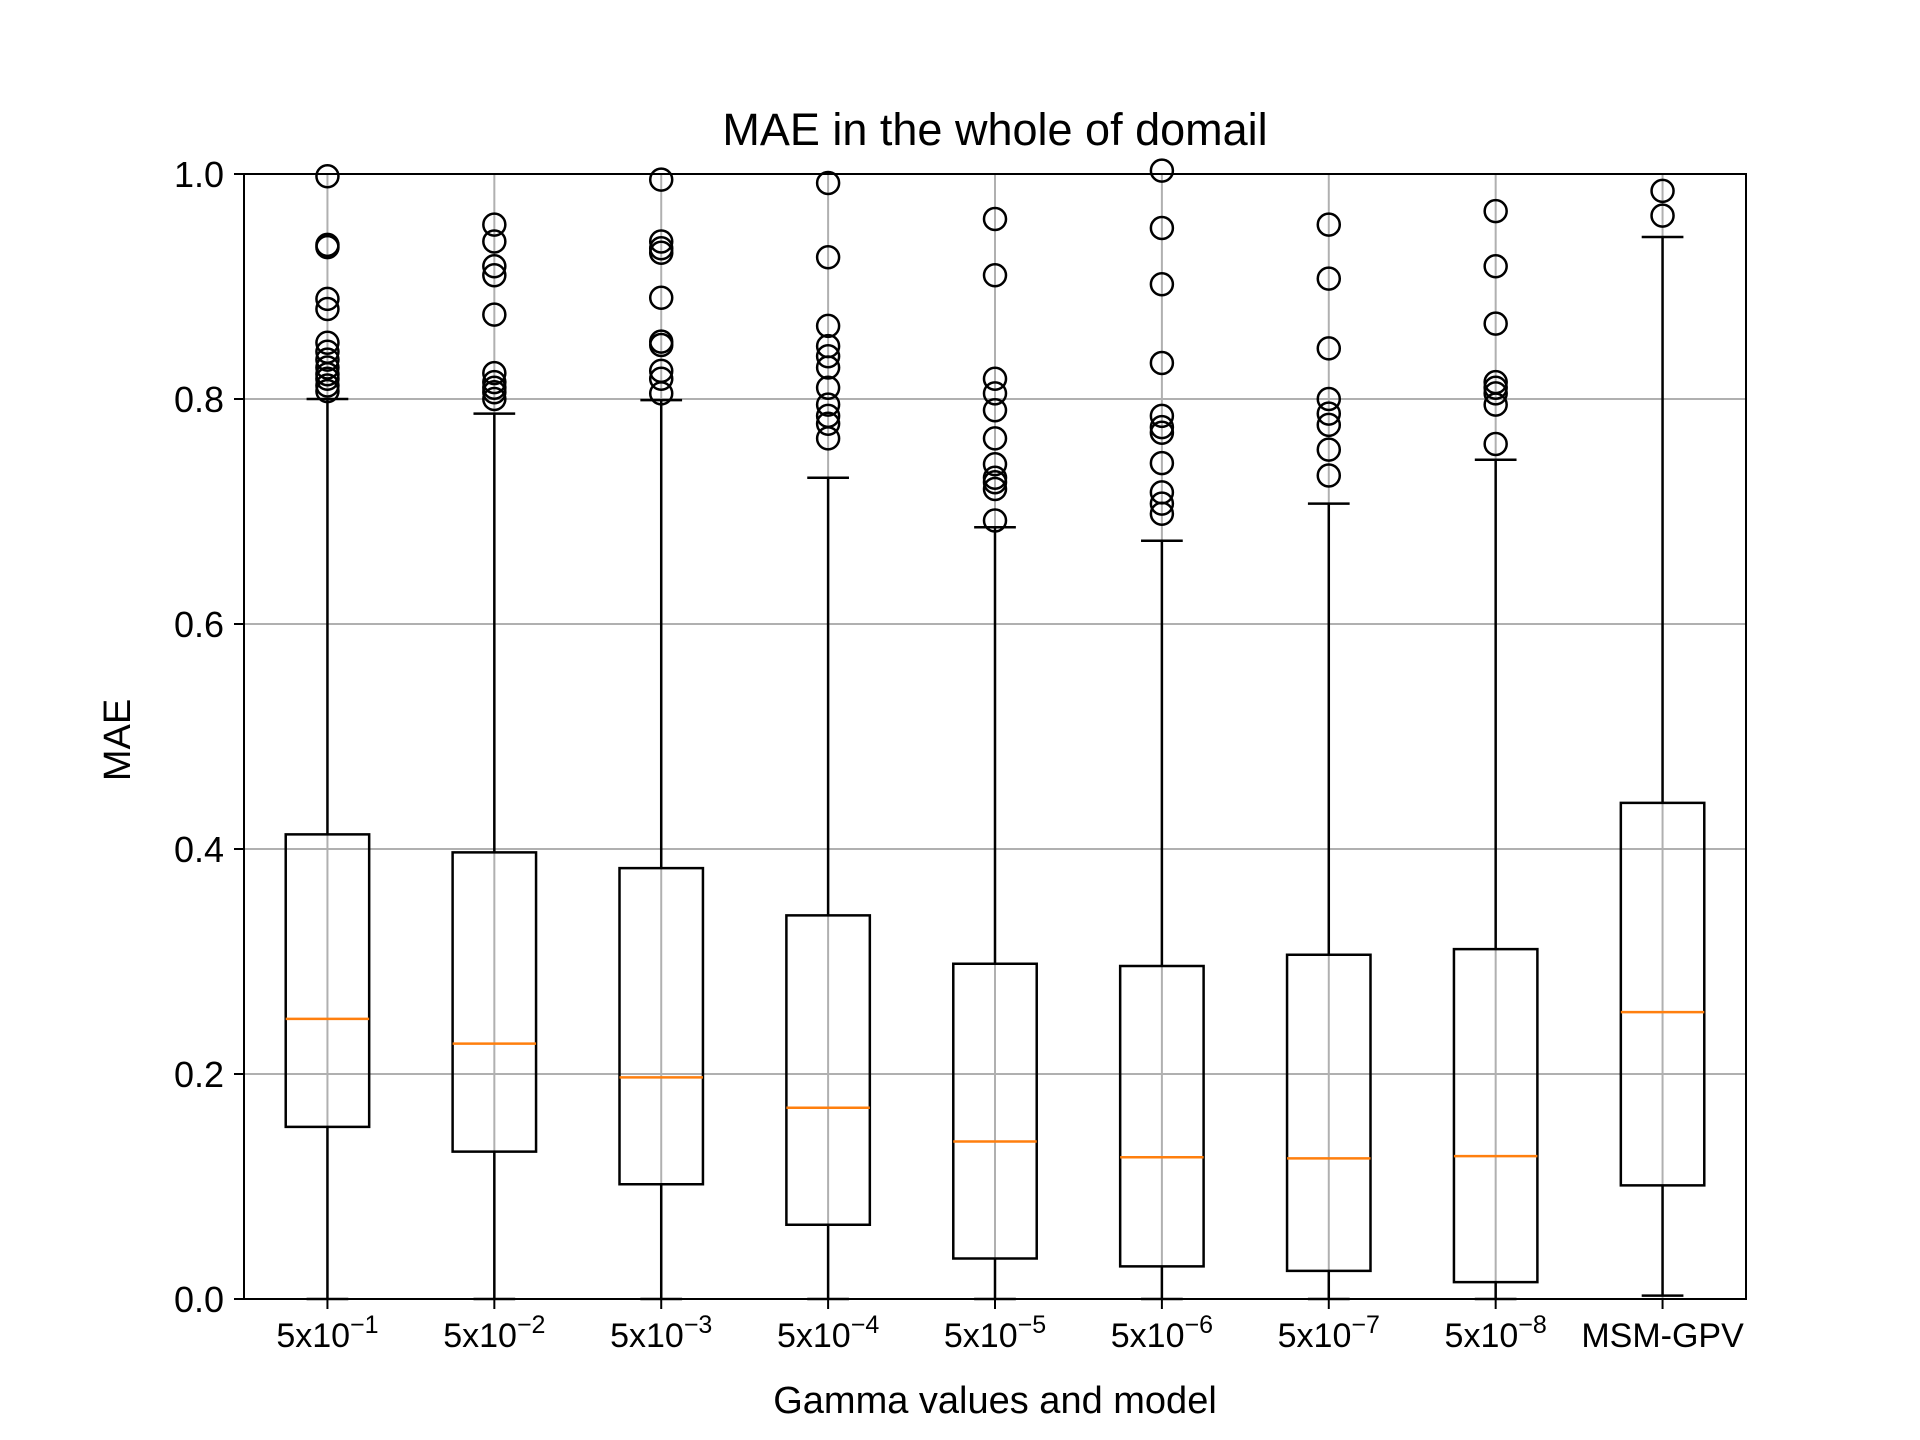 The width and height of the screenshot is (1920, 1440). I want to click on x-tick-label: 5x10⁻³, so click(661, 1333).